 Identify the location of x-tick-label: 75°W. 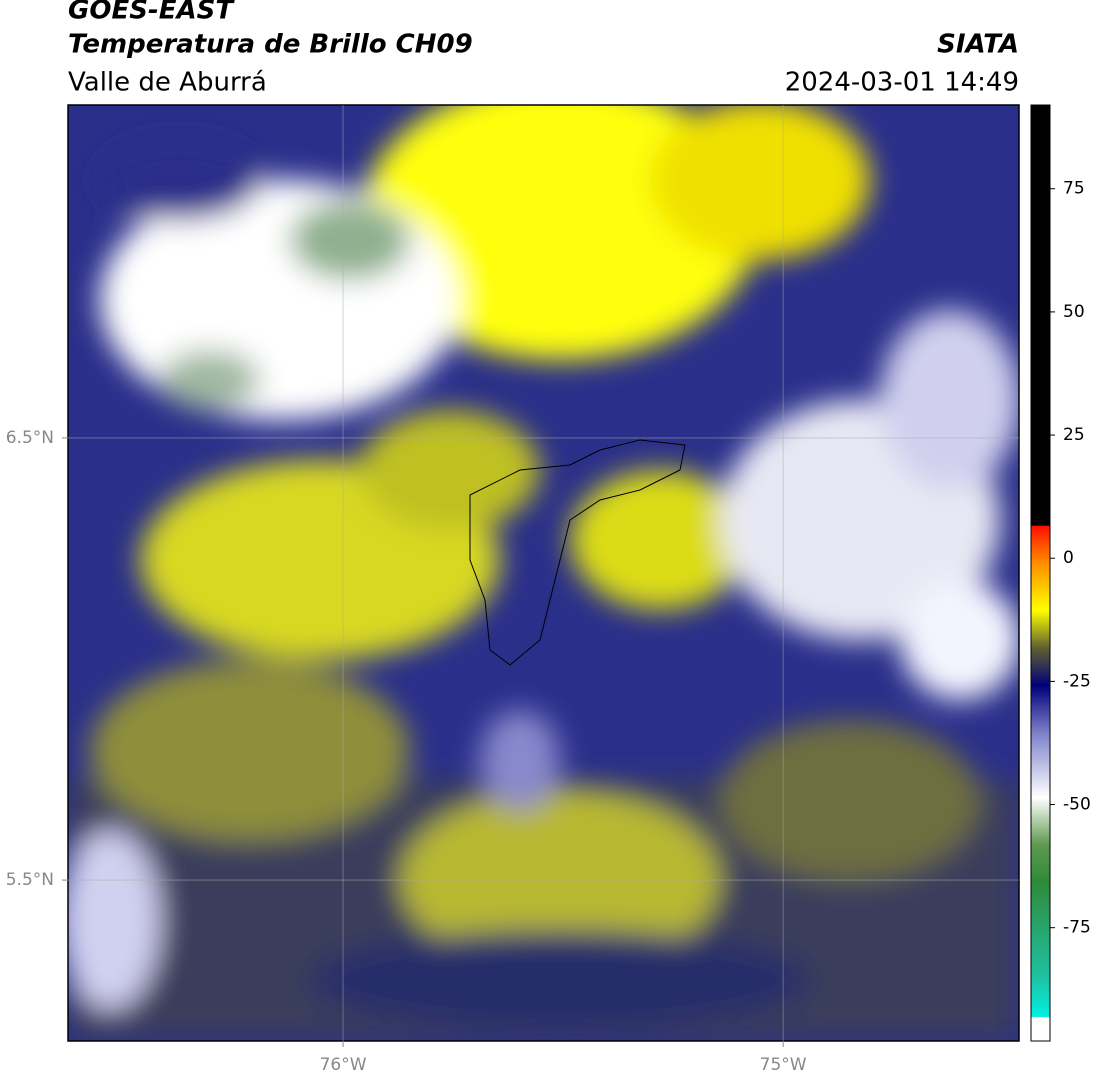
(783, 1065).